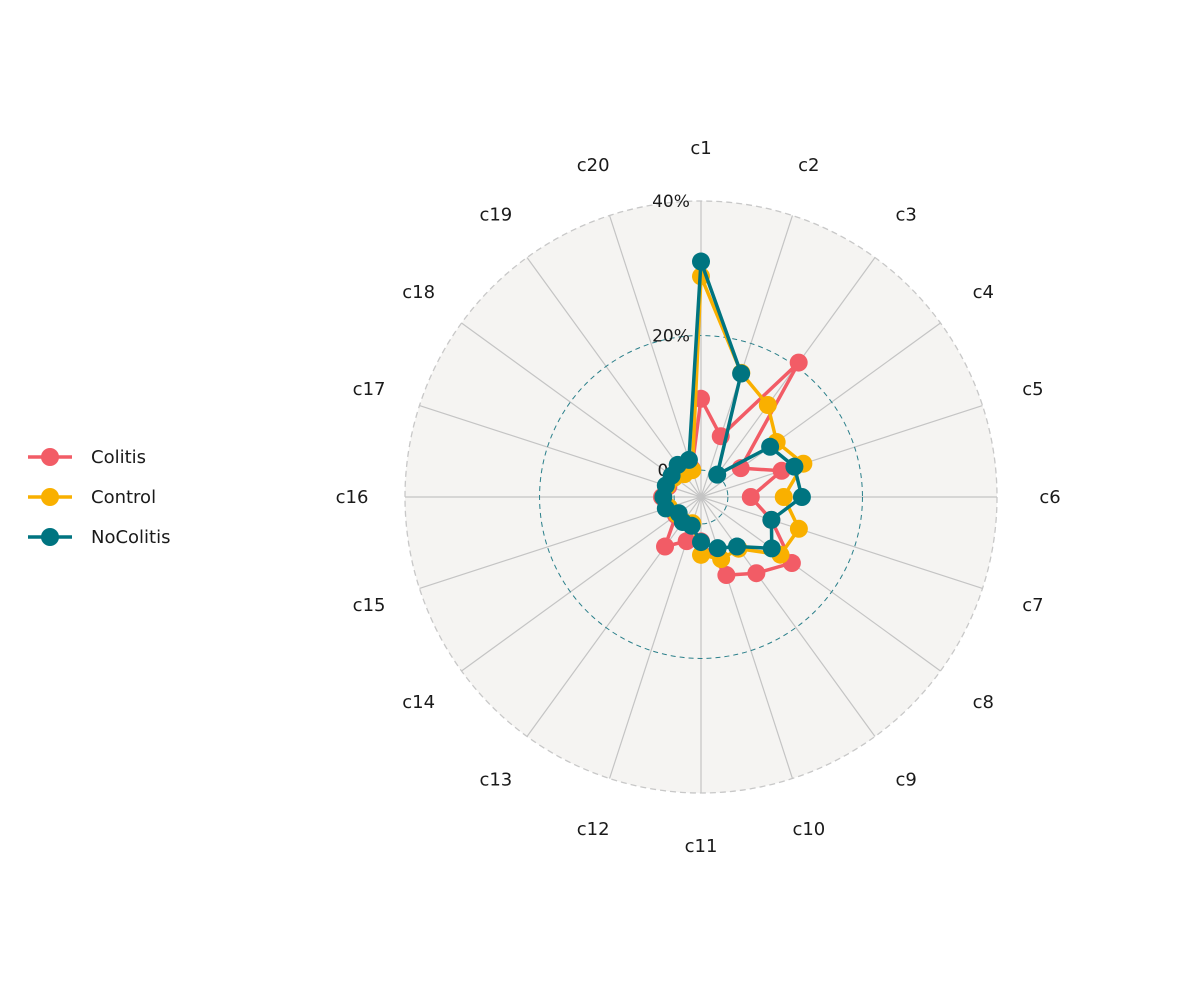 Image resolution: width=1200 pixels, height=1000 pixels. What do you see at coordinates (788, 616) in the screenshot?
I see `spoke-c9` at bounding box center [788, 616].